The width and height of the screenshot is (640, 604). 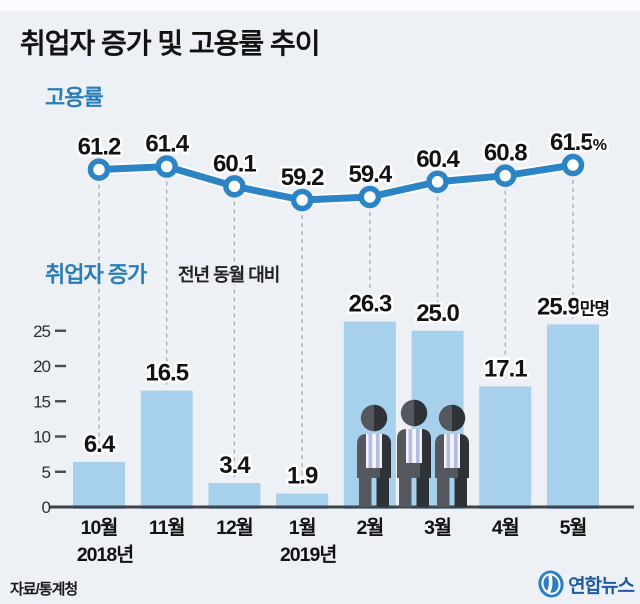 I want to click on rate-line, so click(x=336, y=182).